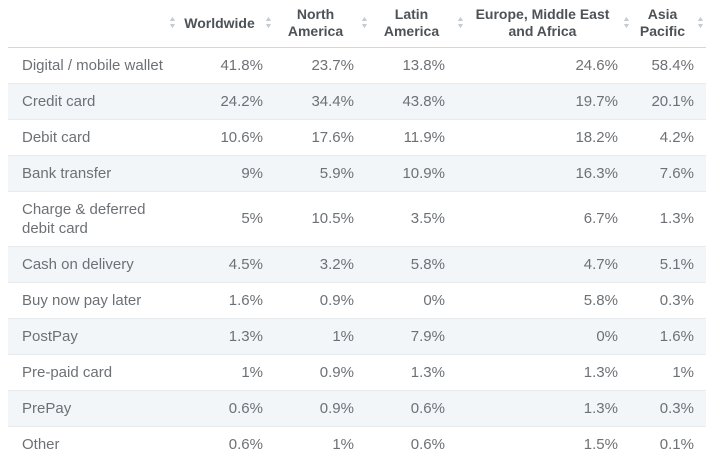  What do you see at coordinates (424, 137) in the screenshot?
I see `value-cell-latin-america: 11.9%` at bounding box center [424, 137].